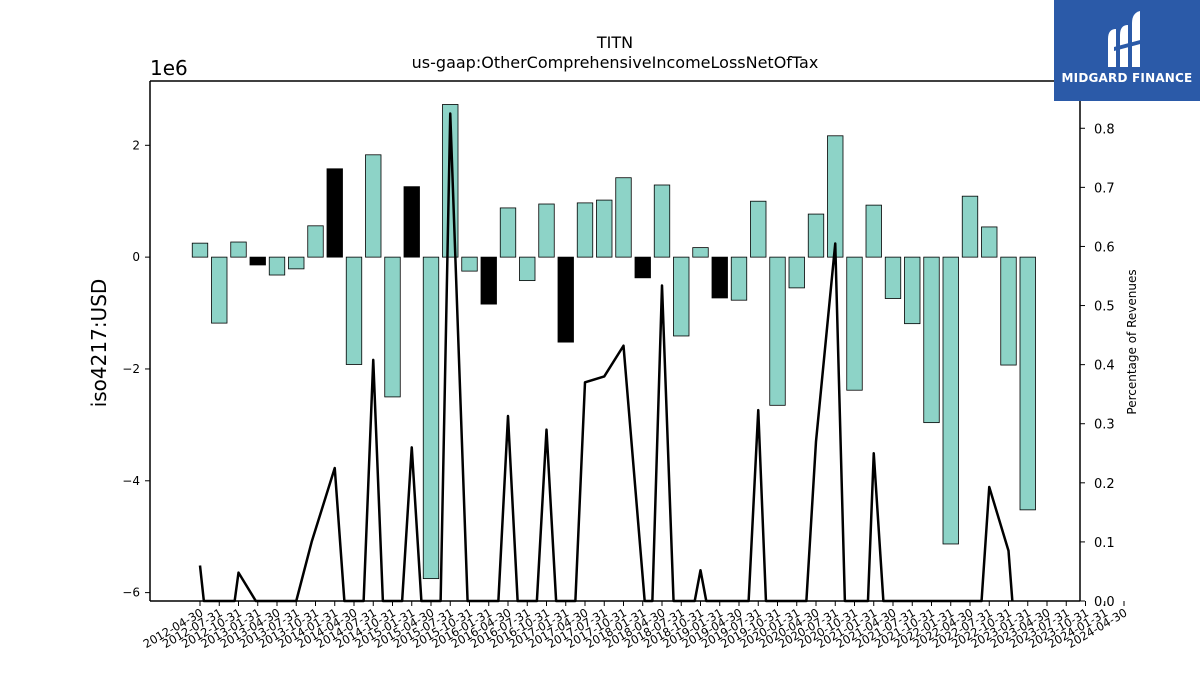  What do you see at coordinates (1104, 425) in the screenshot?
I see `y2-tick-label: 0.3` at bounding box center [1104, 425].